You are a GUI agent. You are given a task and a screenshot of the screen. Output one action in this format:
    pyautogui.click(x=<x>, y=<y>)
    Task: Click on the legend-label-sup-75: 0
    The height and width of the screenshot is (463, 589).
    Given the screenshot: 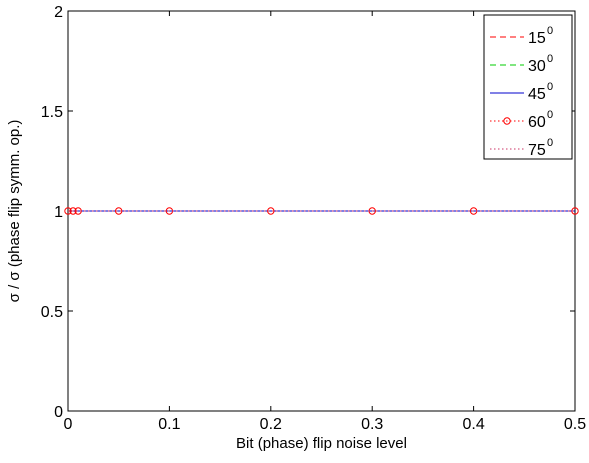 What is the action you would take?
    pyautogui.click(x=550, y=143)
    